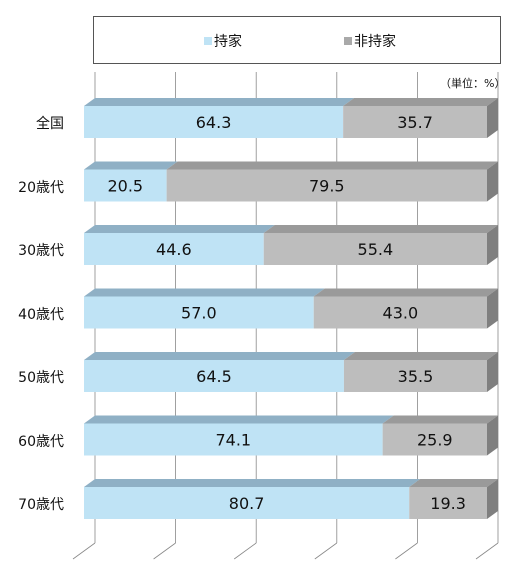  I want to click on data-label: 80.7, so click(247, 503).